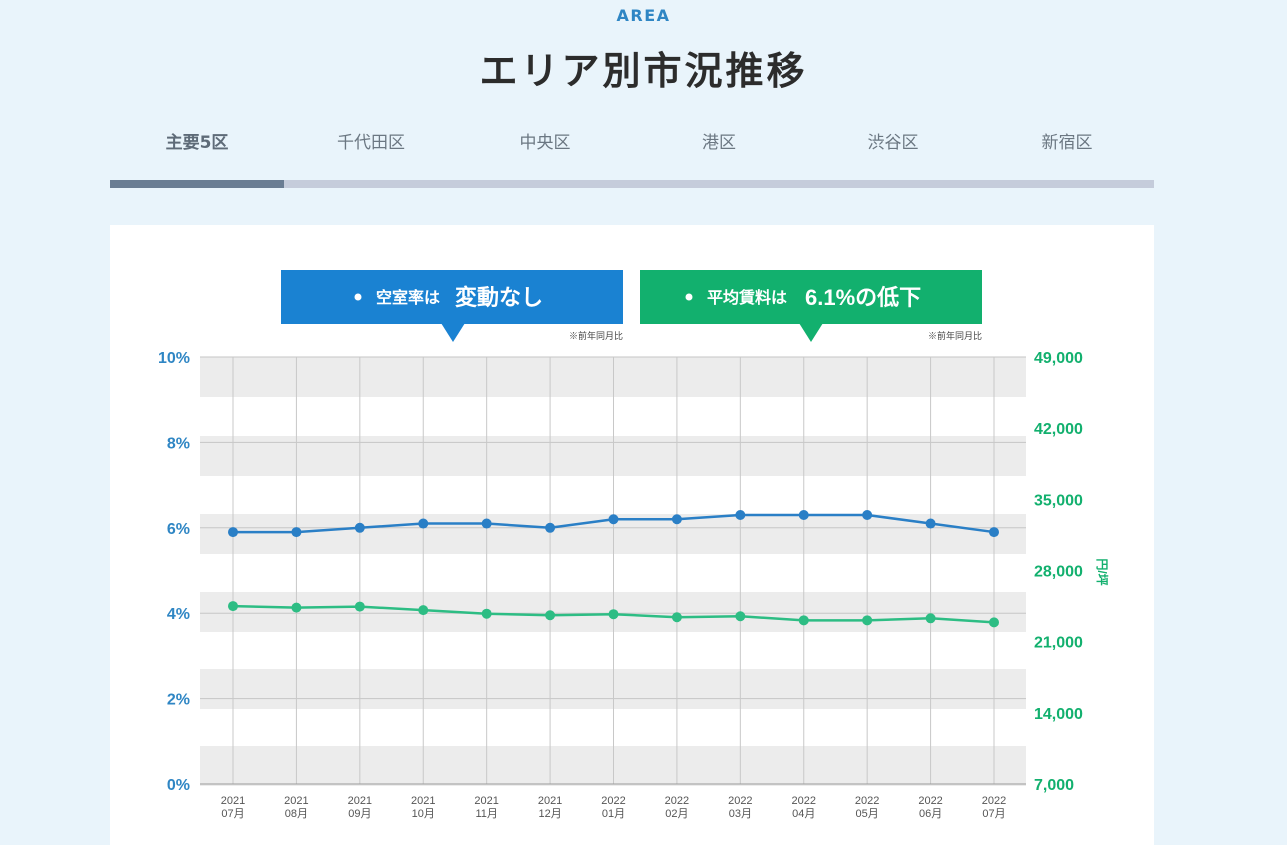 The width and height of the screenshot is (1287, 845). What do you see at coordinates (178, 700) in the screenshot?
I see `left-axis-tick-label: 2%` at bounding box center [178, 700].